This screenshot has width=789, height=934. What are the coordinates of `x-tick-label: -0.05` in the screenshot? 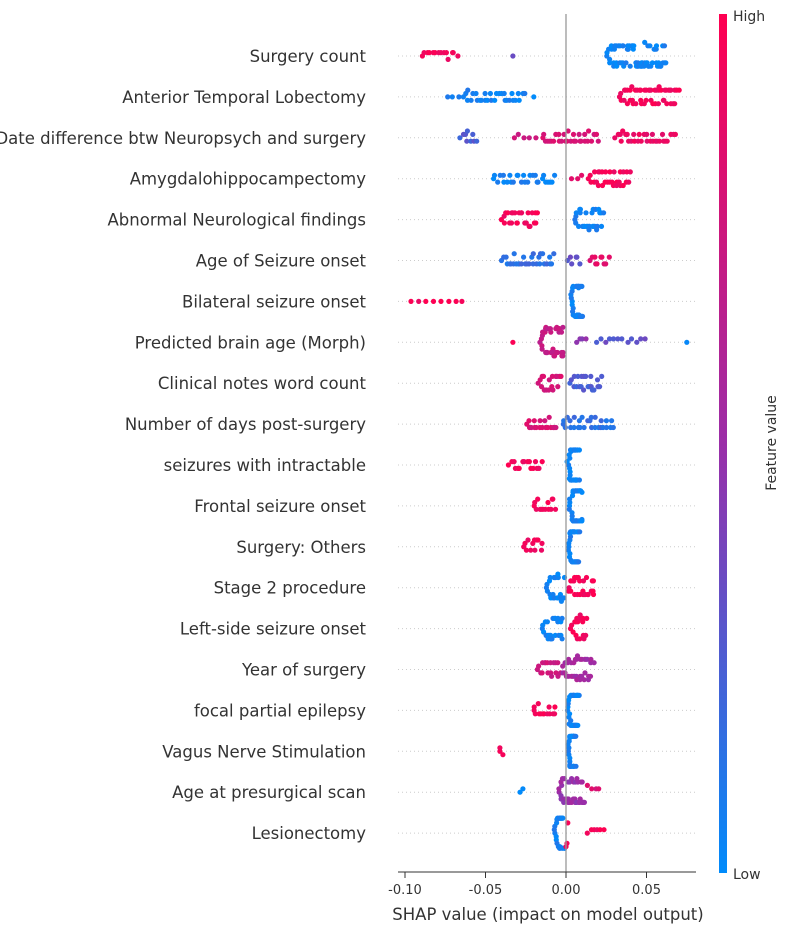 It's located at (486, 890).